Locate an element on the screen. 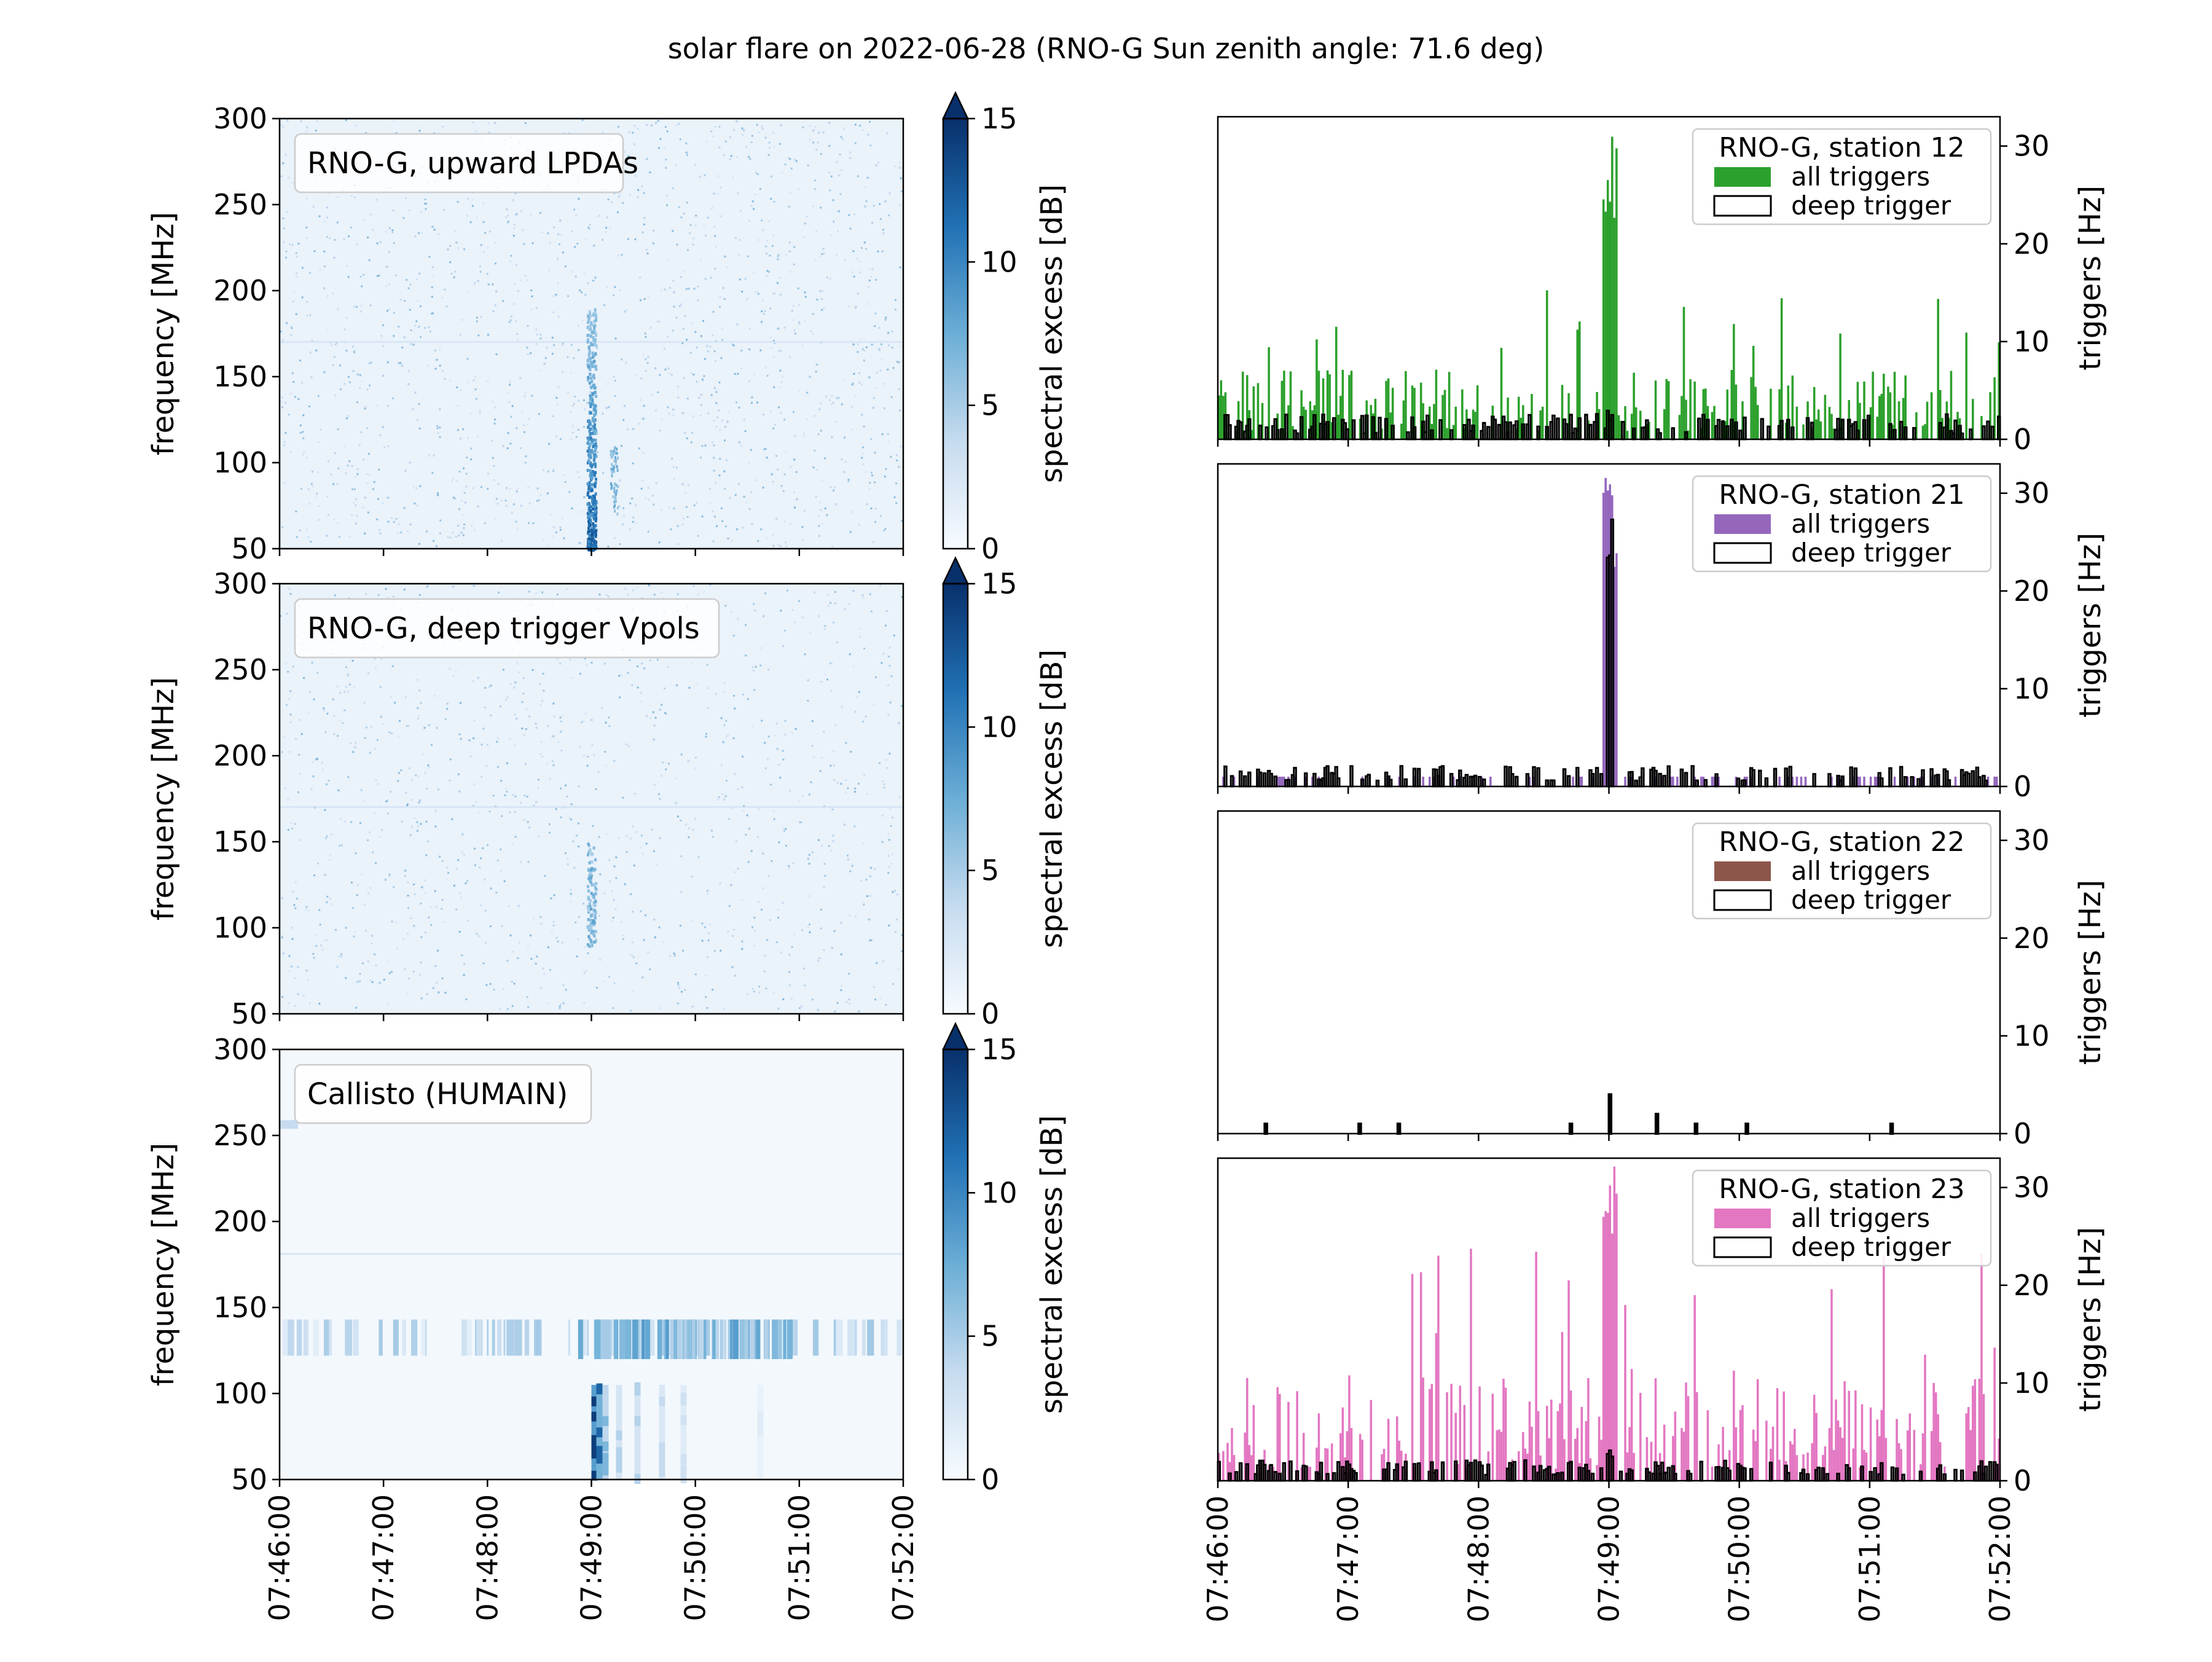  rfi-line is located at coordinates (591, 1254).